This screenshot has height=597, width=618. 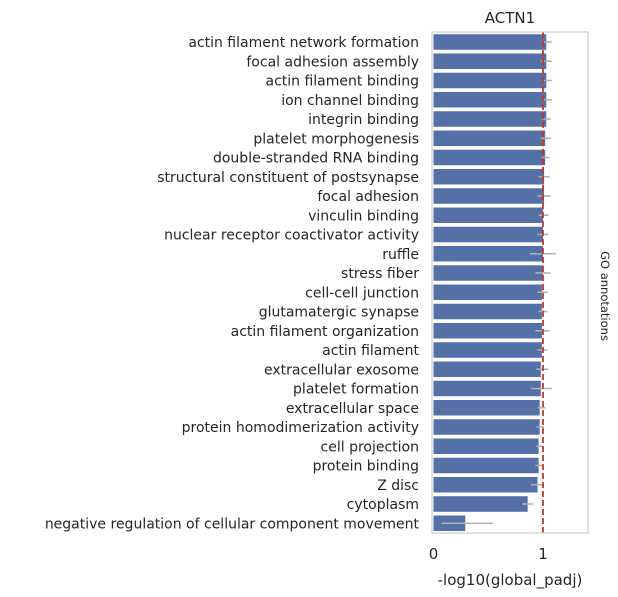 I want to click on category-label: Z disc, so click(x=398, y=486).